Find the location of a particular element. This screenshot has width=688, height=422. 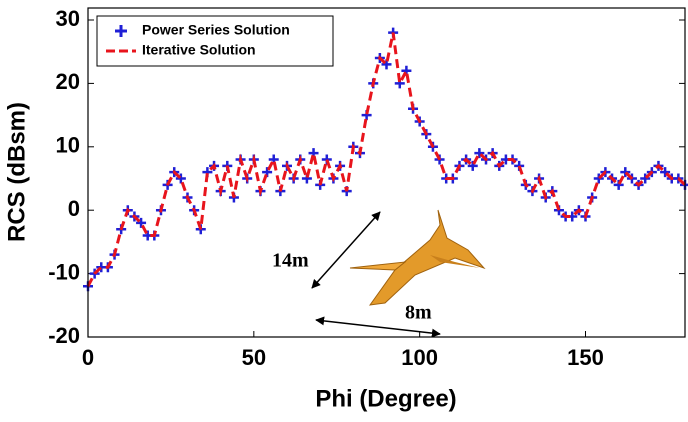

y-tick-label: 30 is located at coordinates (68, 18).